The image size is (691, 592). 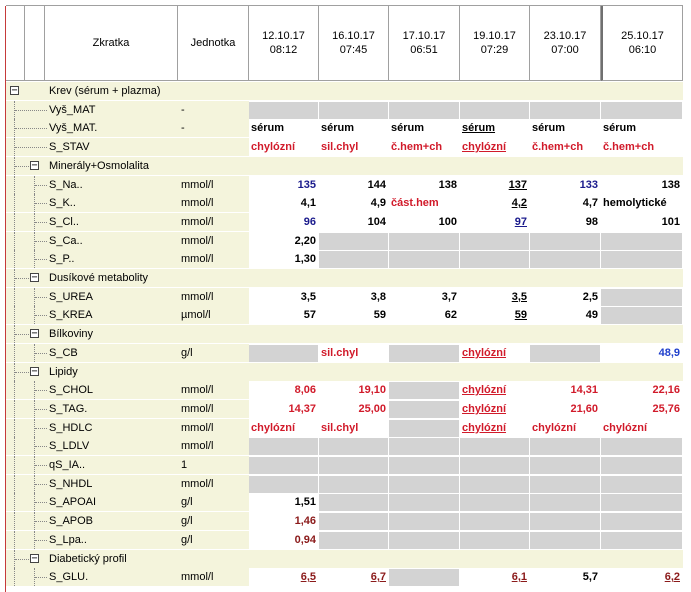 I want to click on result-cell: 5,7, so click(x=565, y=578).